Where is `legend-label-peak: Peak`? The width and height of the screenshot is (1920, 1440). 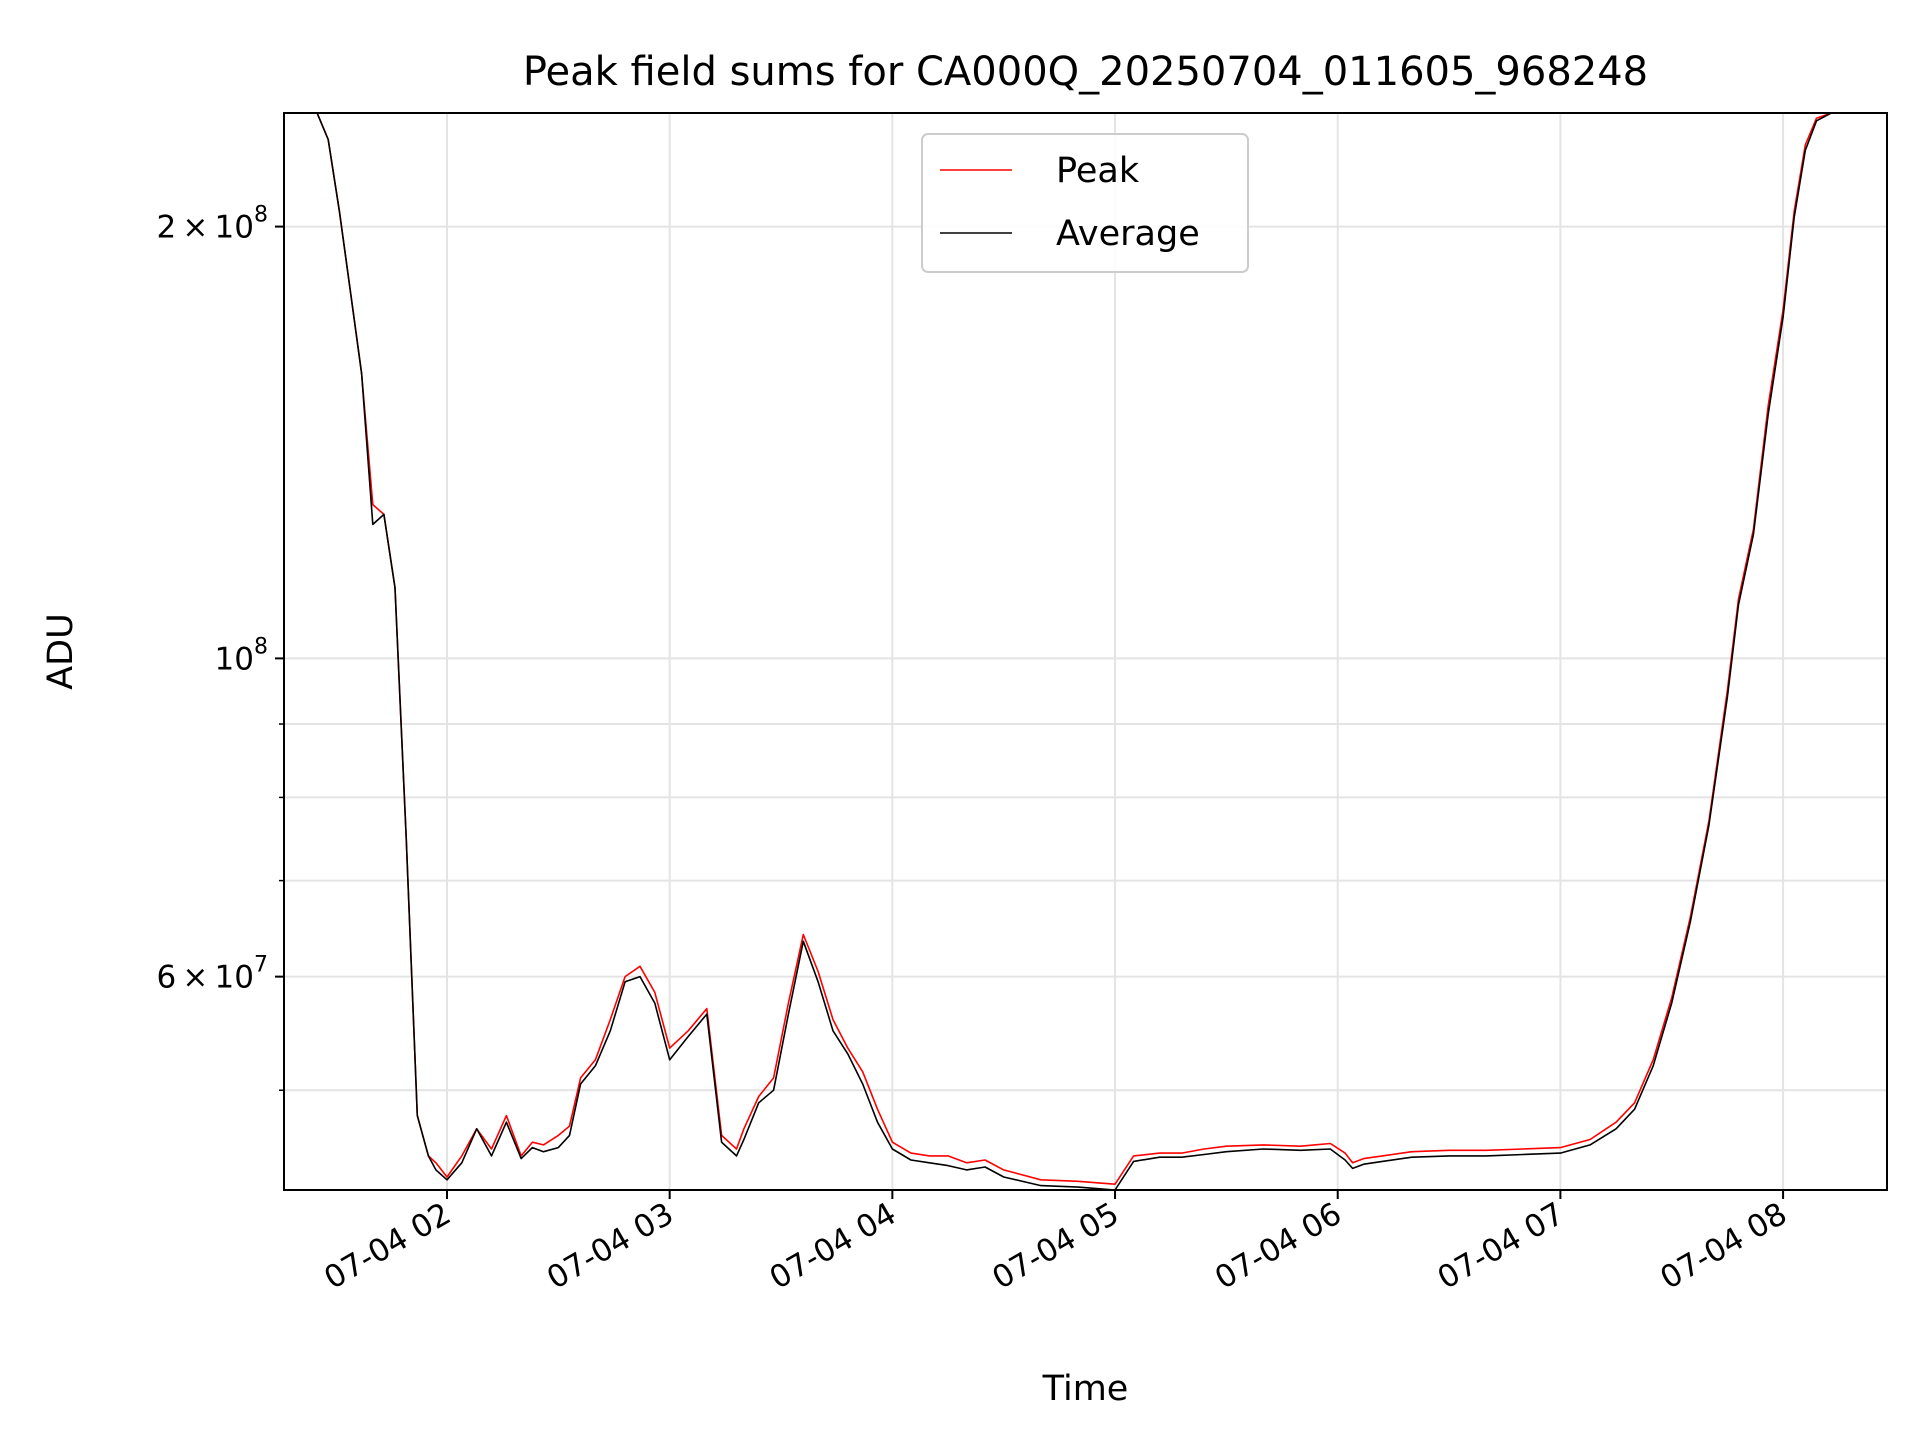 legend-label-peak: Peak is located at coordinates (1098, 171).